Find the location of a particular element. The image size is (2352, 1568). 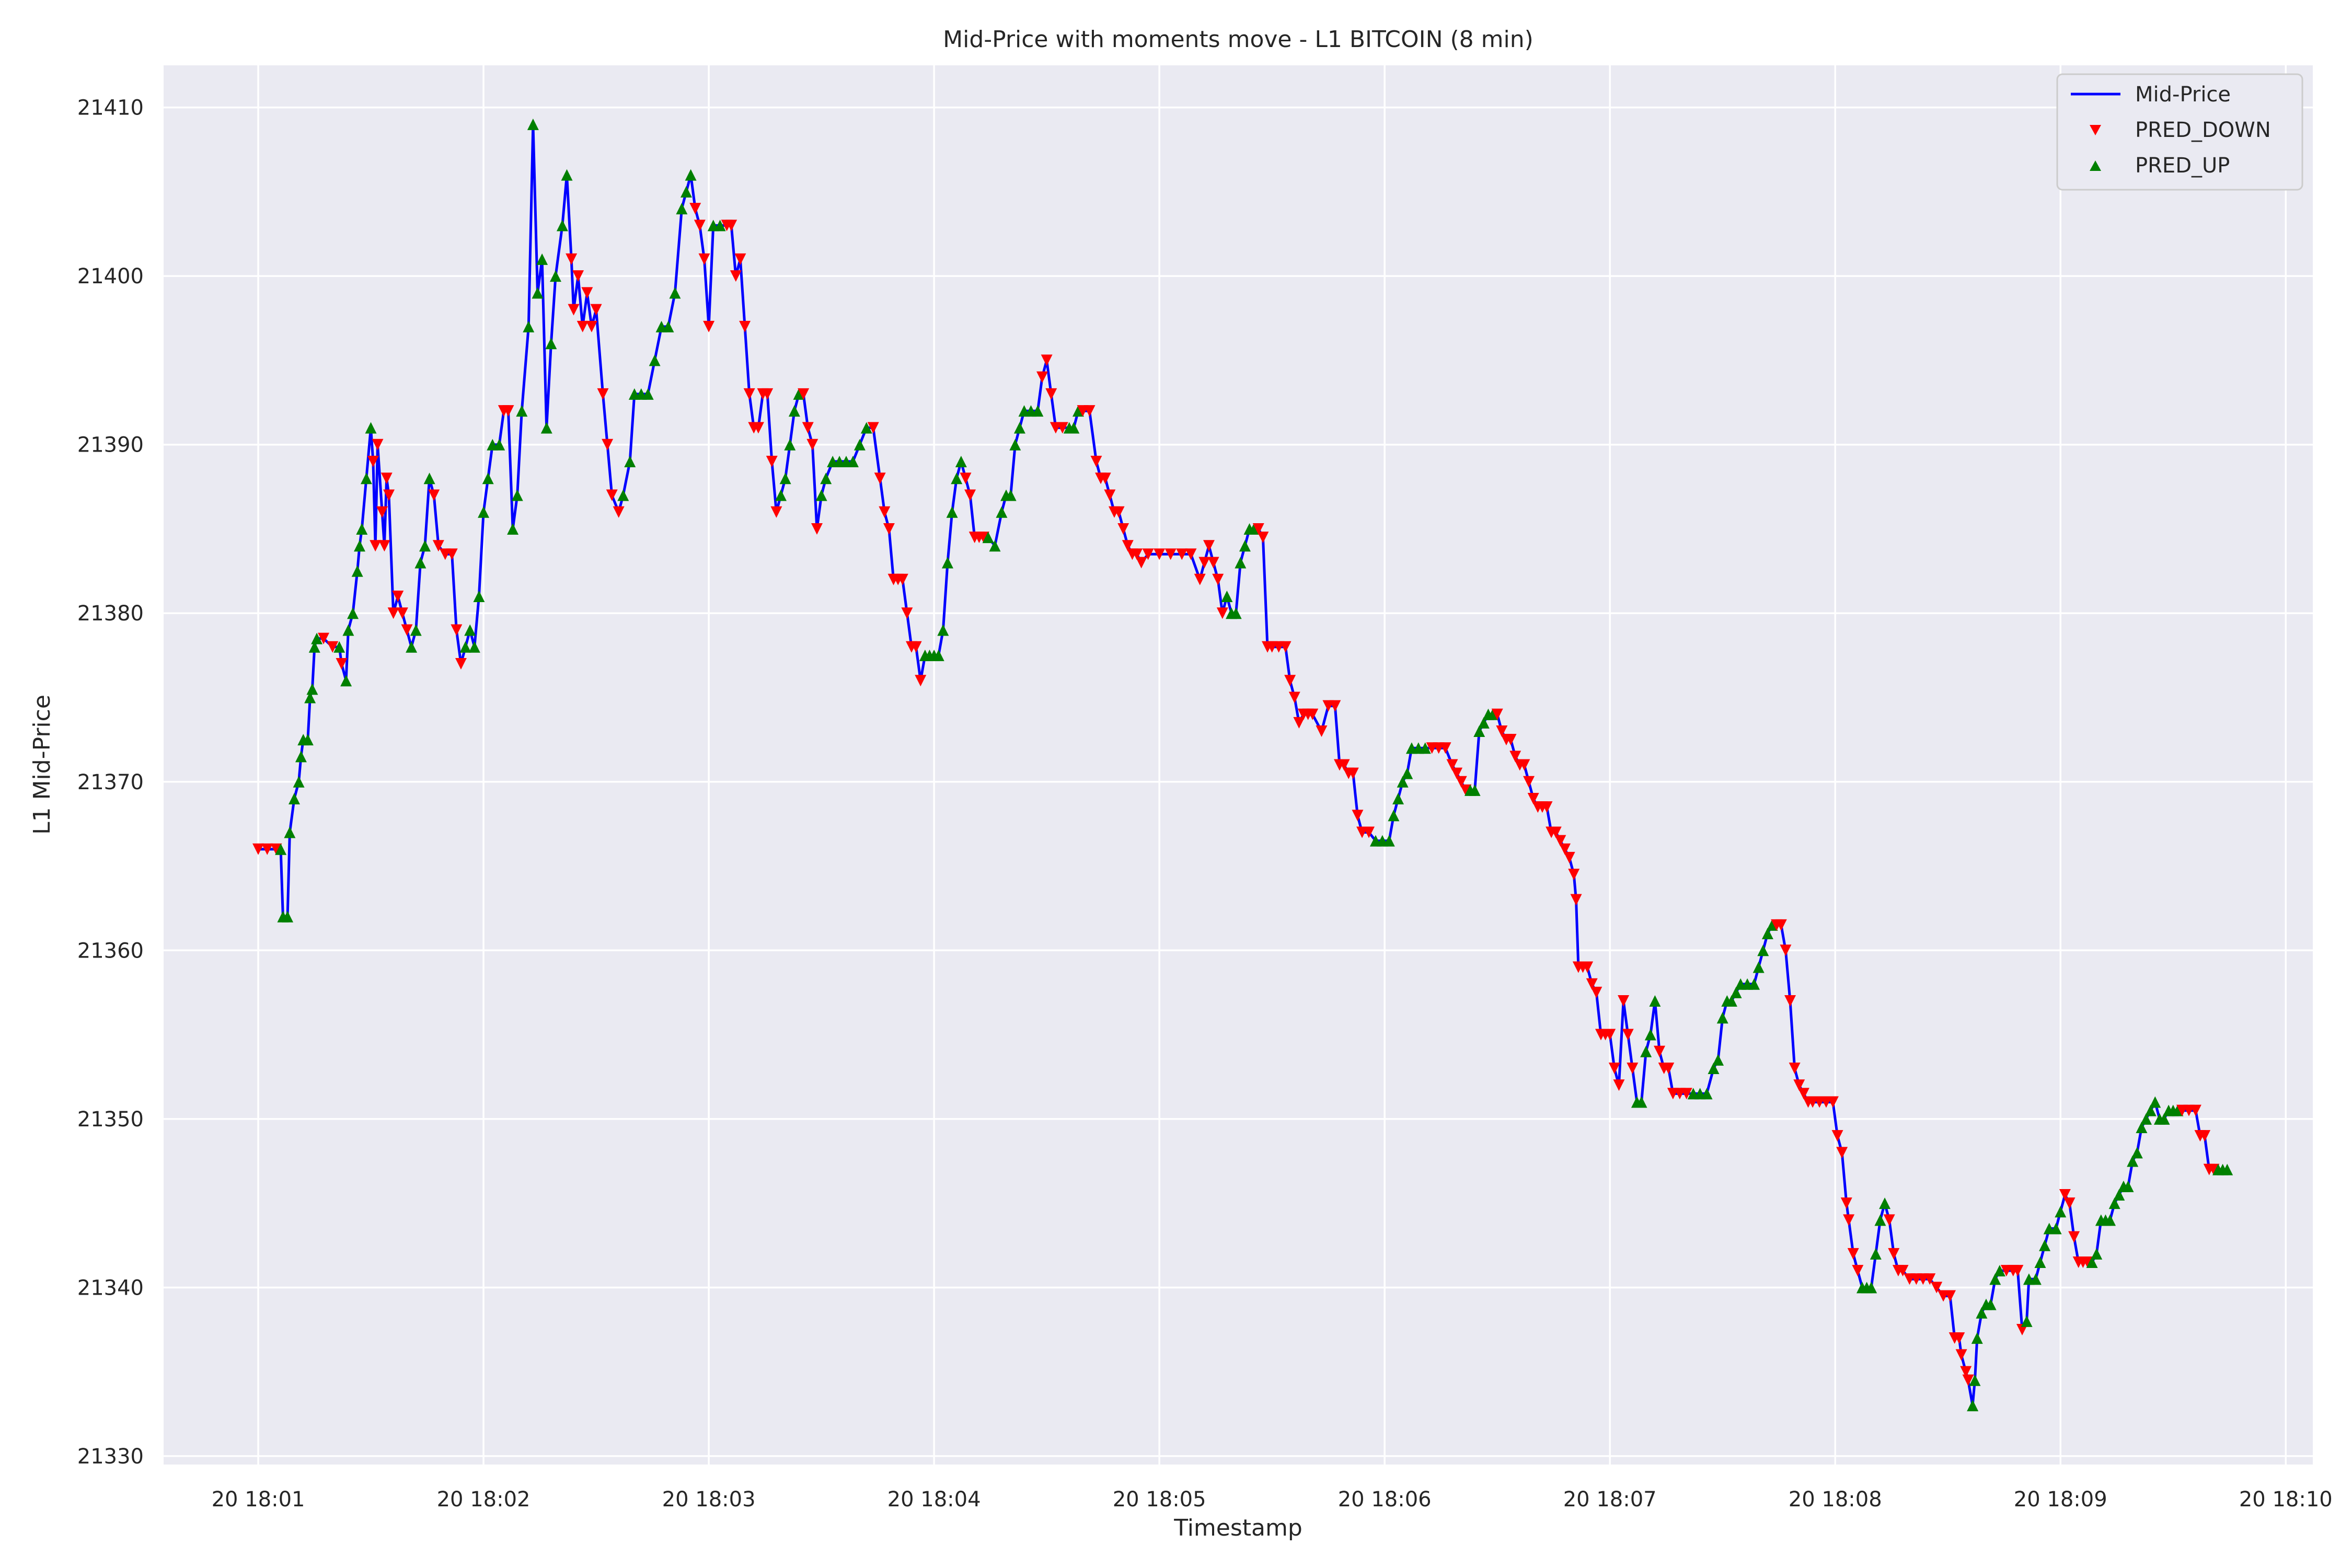

x-tick-label: 20 18:06 is located at coordinates (1385, 1500).